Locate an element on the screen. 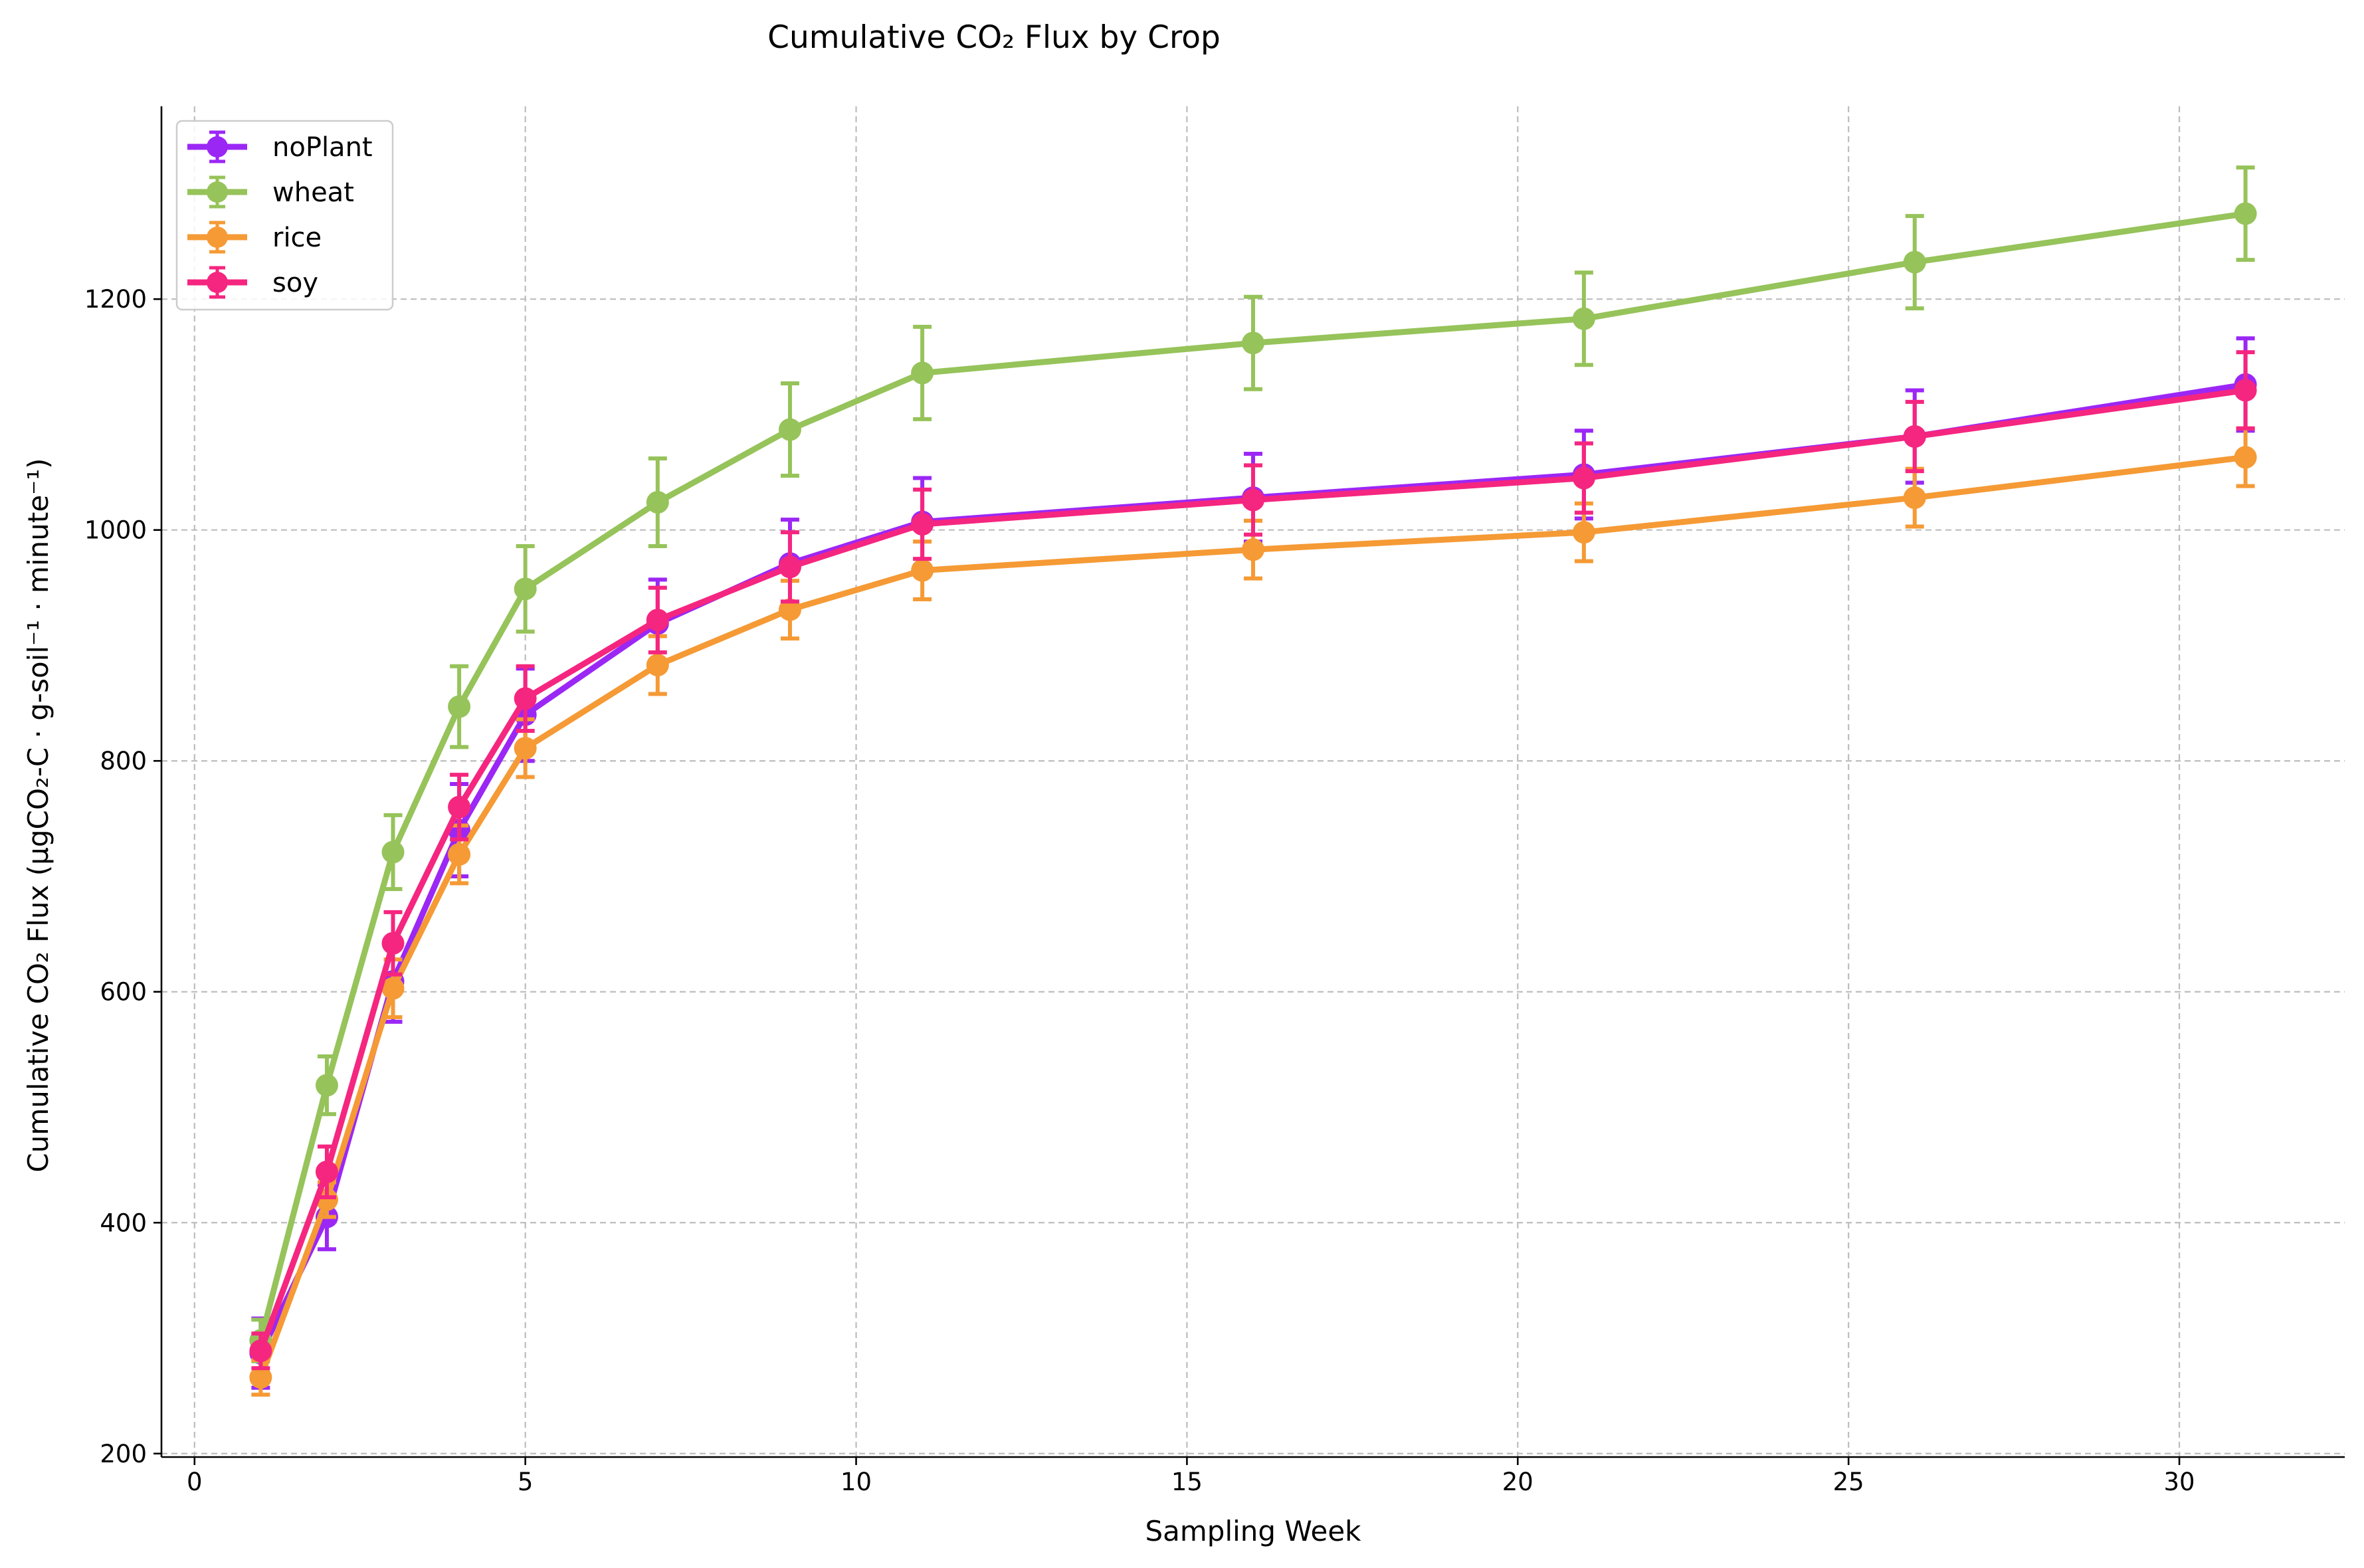 The height and width of the screenshot is (1568, 2364). legend-item-wheat: wheat is located at coordinates (270, 192).